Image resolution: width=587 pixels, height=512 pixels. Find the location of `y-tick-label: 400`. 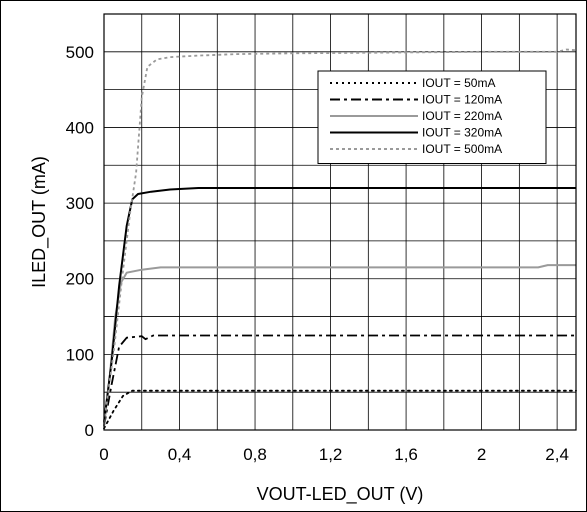

y-tick-label: 400 is located at coordinates (80, 127).